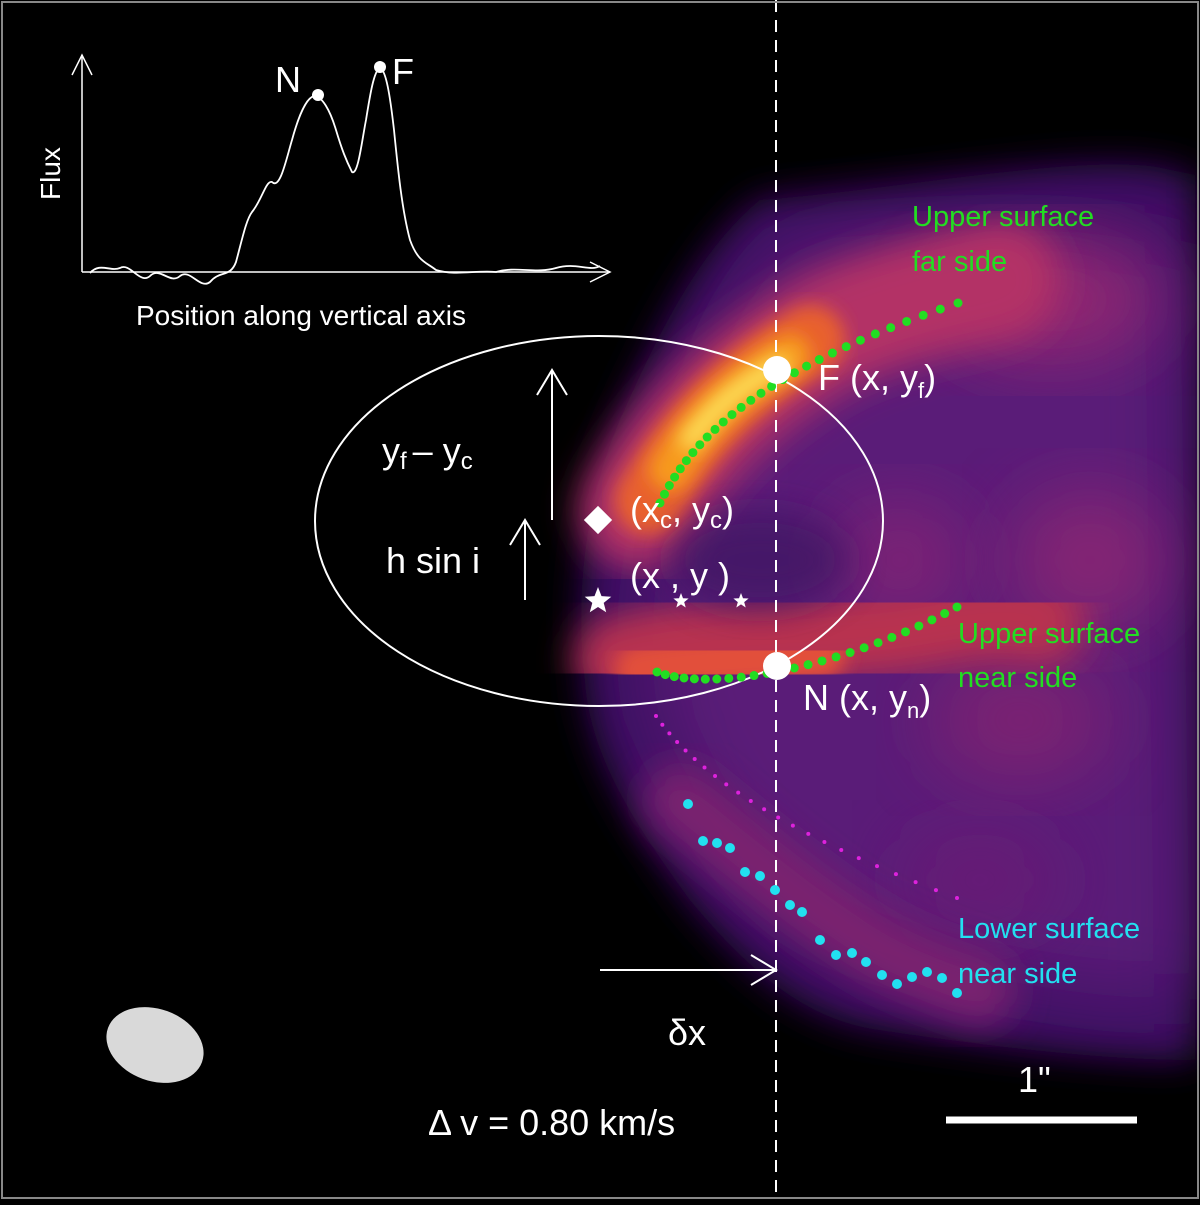 The height and width of the screenshot is (1205, 1200). Describe the element at coordinates (807, 643) in the screenshot. I see `upper-near-surface-track` at that location.